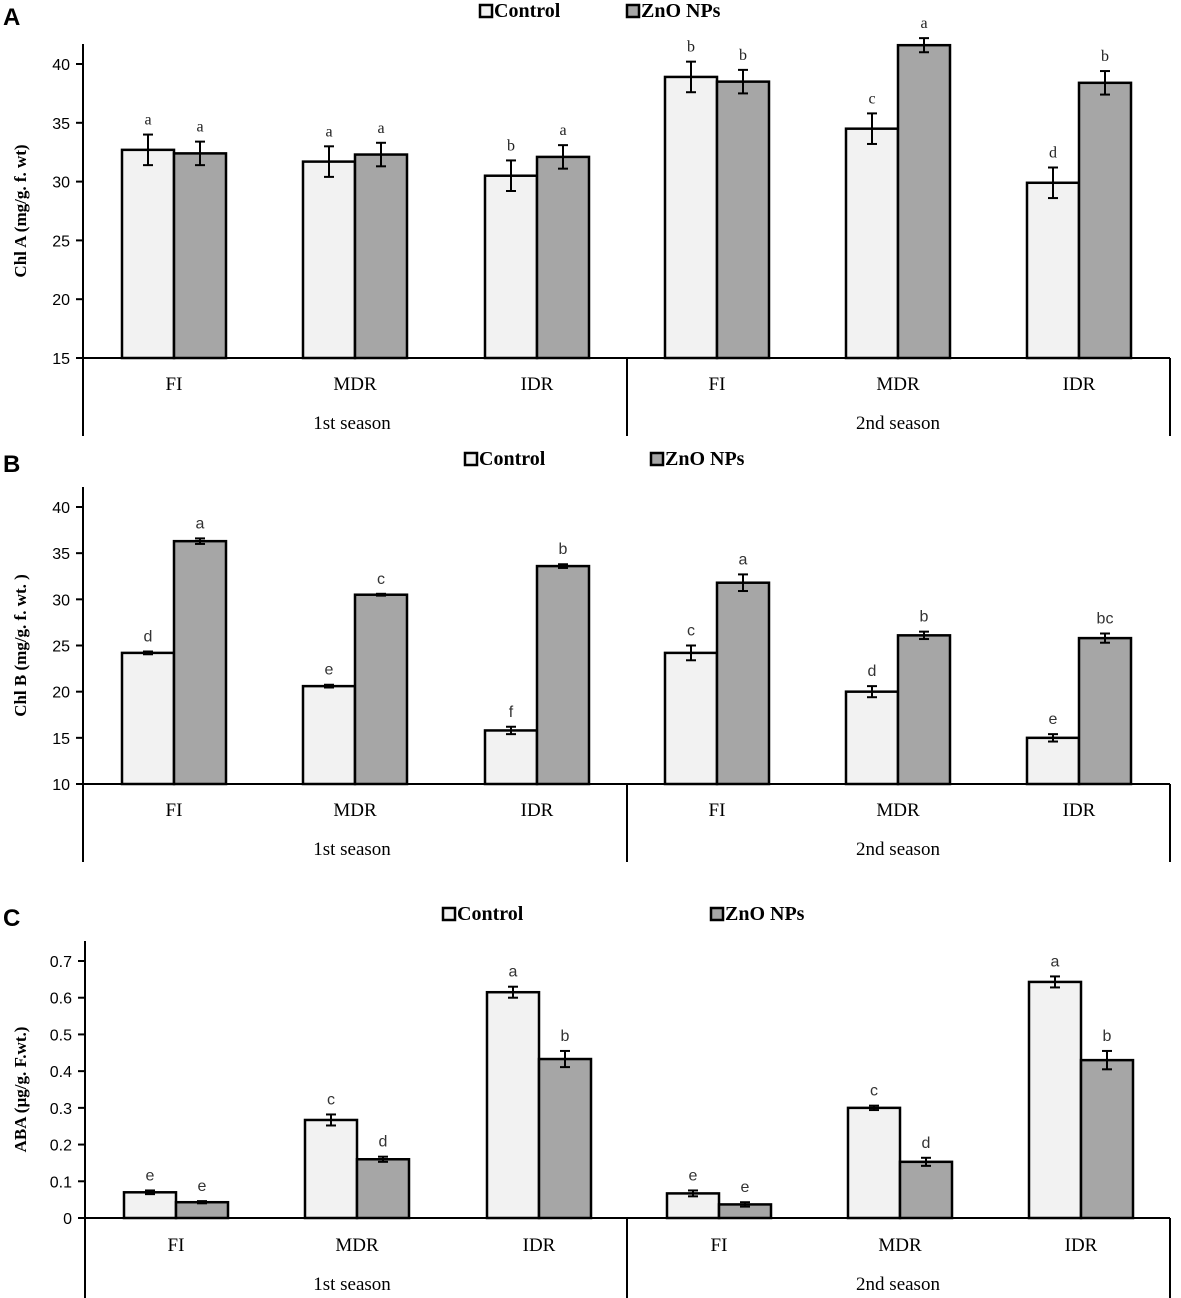  I want to click on y-tick-label: 10, so click(61, 785).